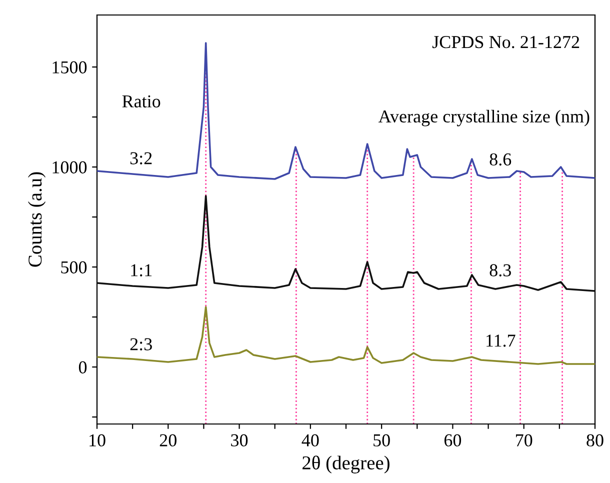  I want to click on annotation: 8.6, so click(501, 159).